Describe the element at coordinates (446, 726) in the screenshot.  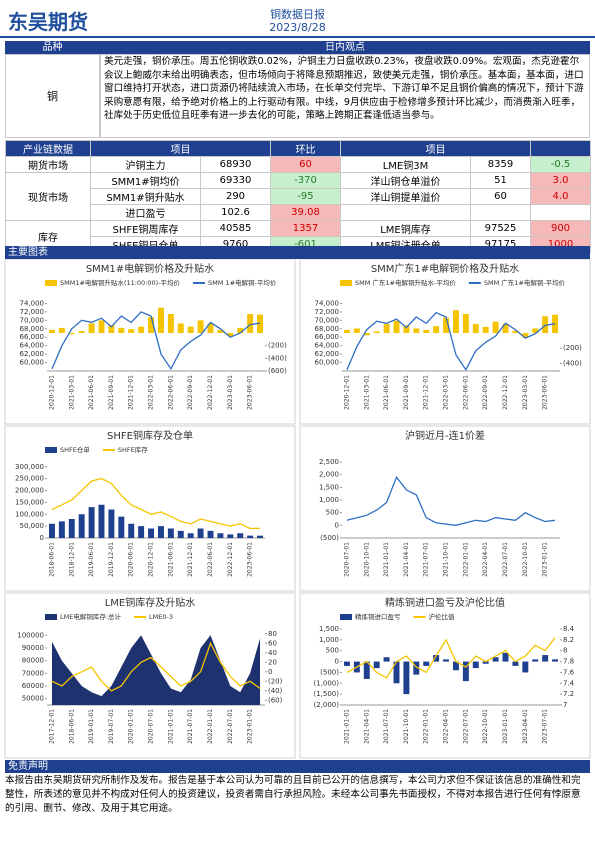
I see `x-tick-label: 2022-04-01` at that location.